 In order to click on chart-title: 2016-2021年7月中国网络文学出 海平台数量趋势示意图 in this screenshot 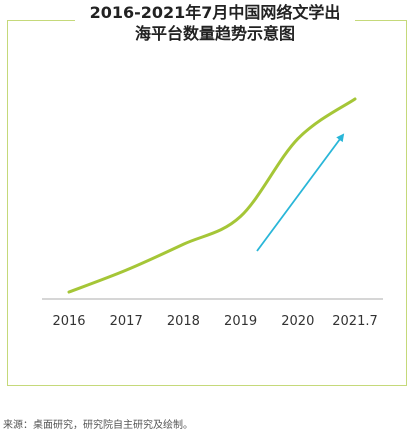, I will do `click(215, 23)`.